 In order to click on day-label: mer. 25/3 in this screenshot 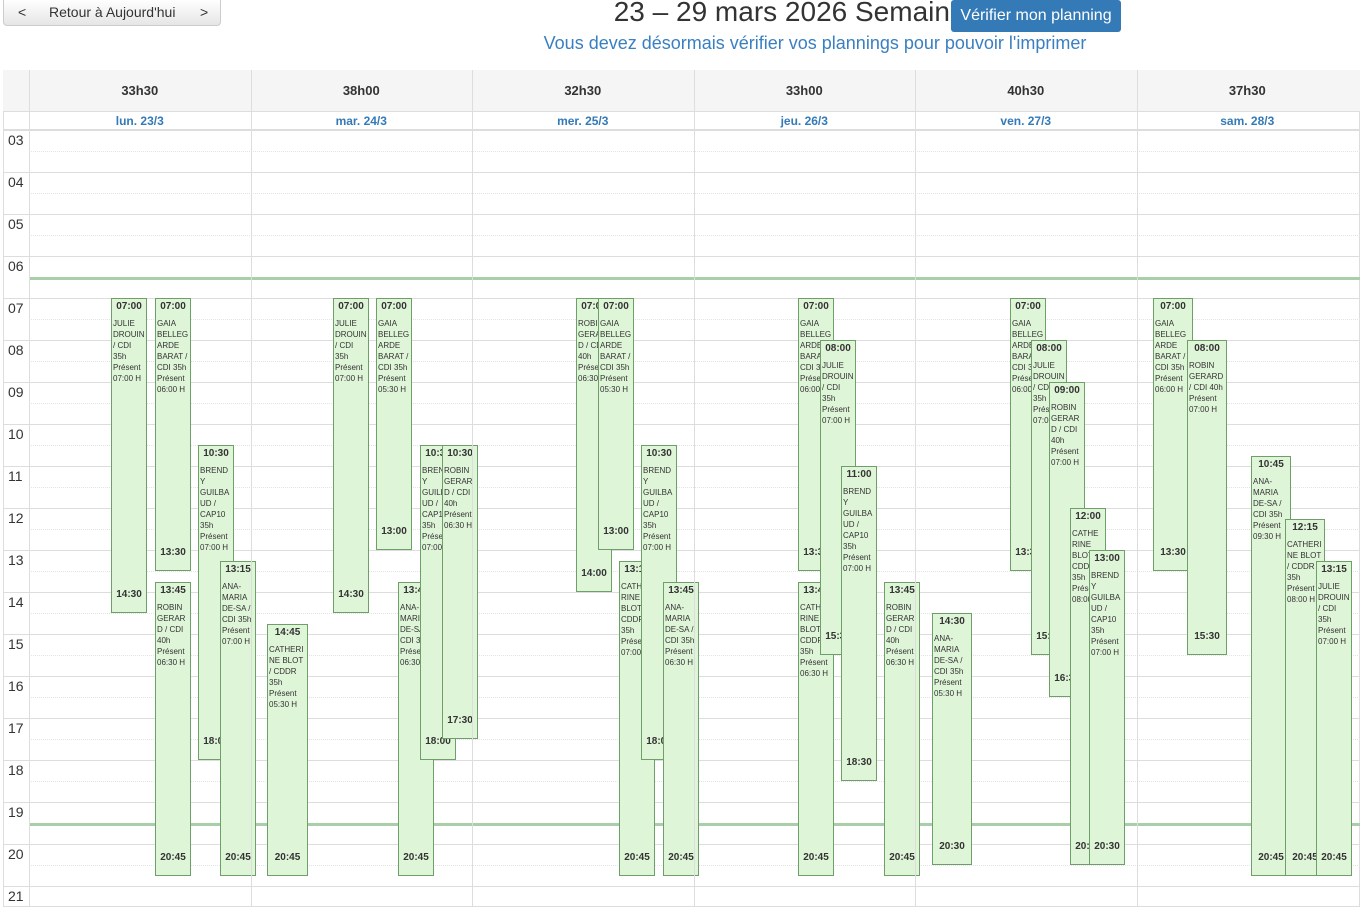, I will do `click(583, 121)`.